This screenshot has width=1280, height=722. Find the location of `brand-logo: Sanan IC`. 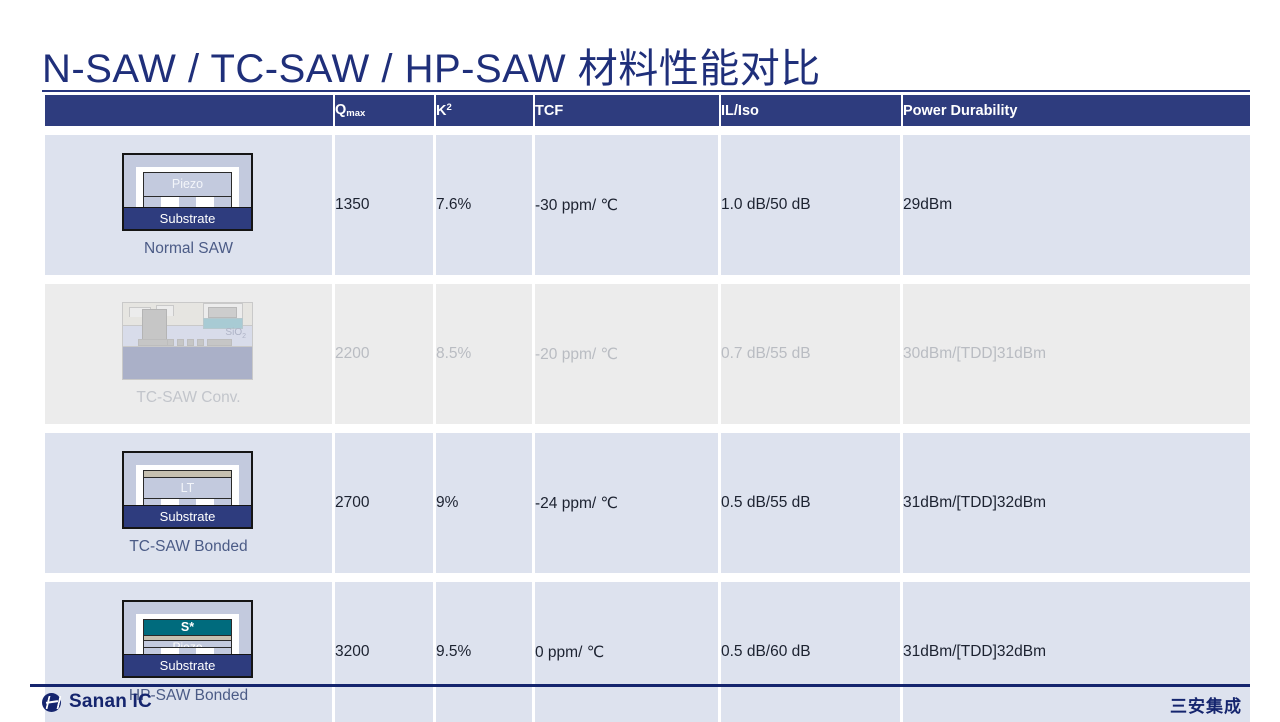

brand-logo: Sanan IC is located at coordinates (97, 702).